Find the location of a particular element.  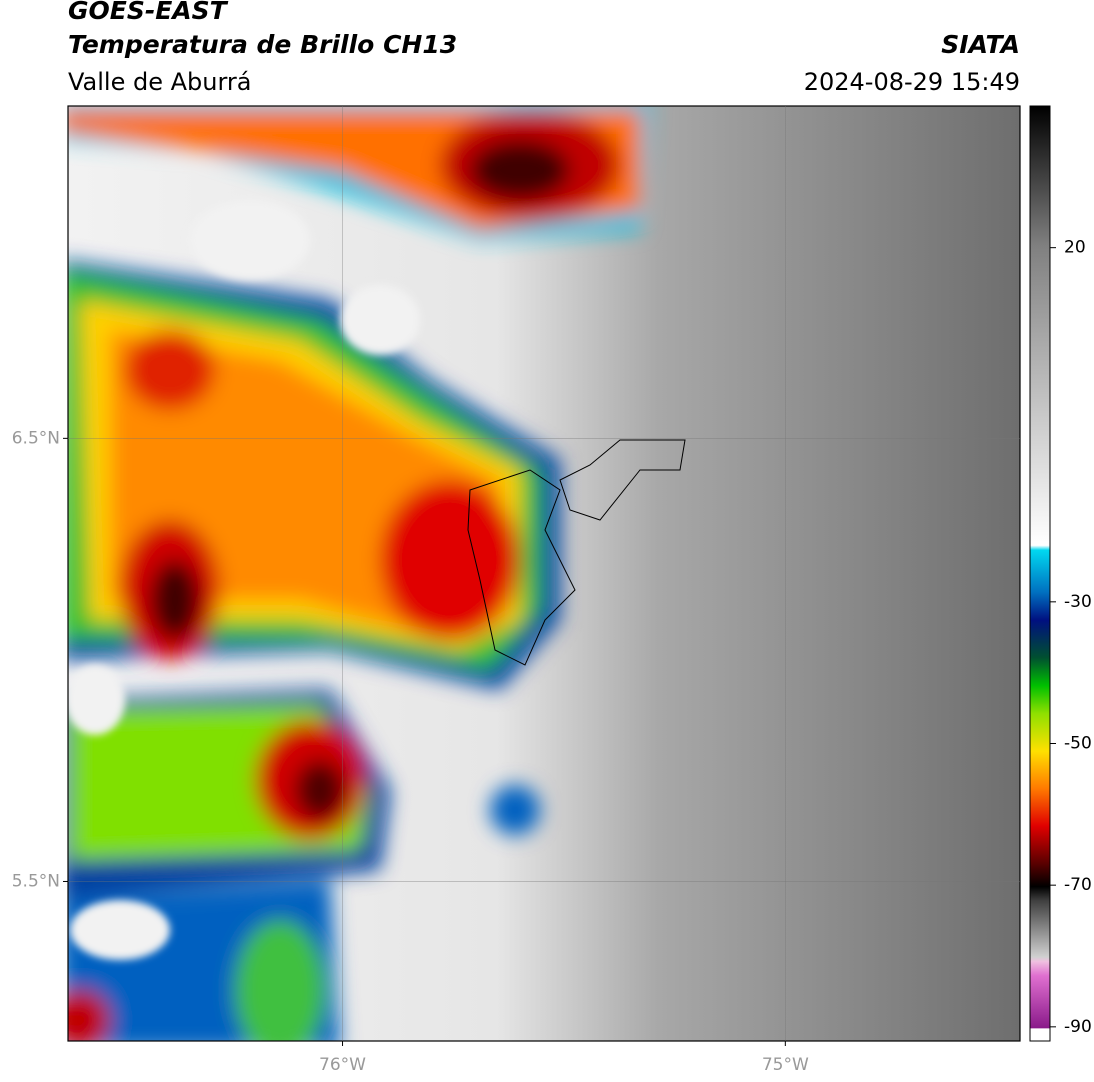

lon-tick-label: 75°W is located at coordinates (785, 1065).